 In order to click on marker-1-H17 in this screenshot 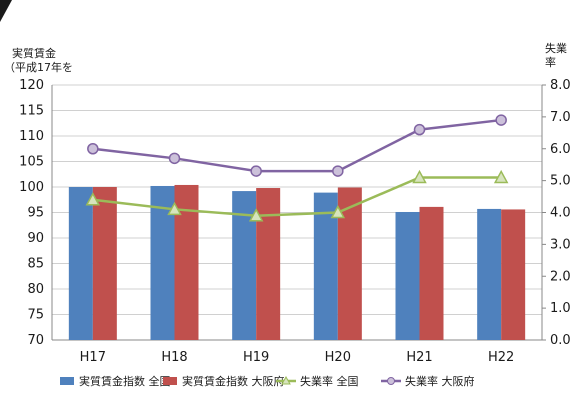, I will do `click(93, 149)`.